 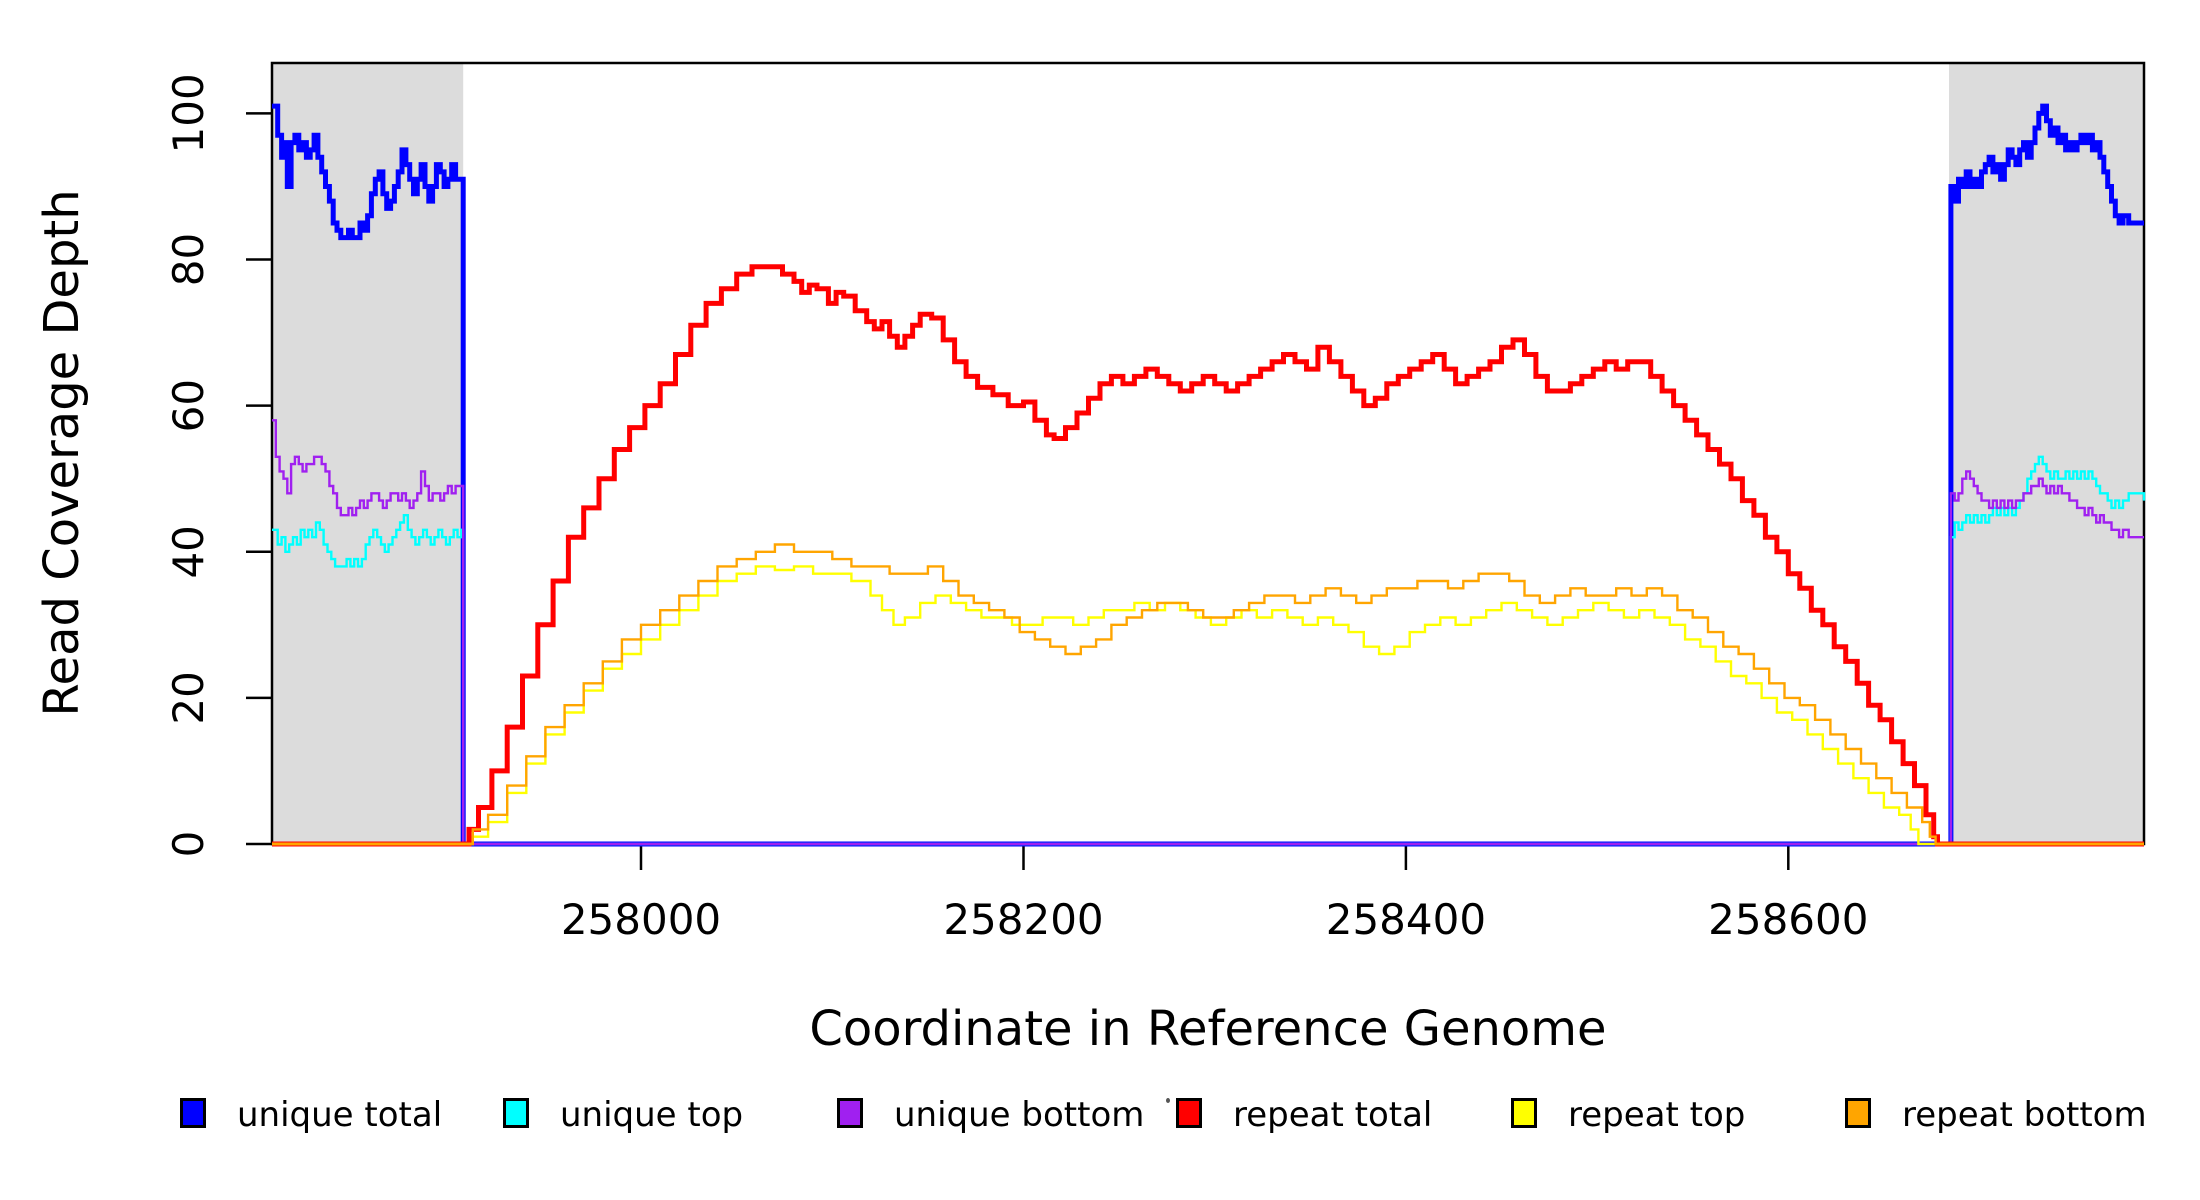 I want to click on legend-swatch-unique-bottom, so click(x=850, y=1113).